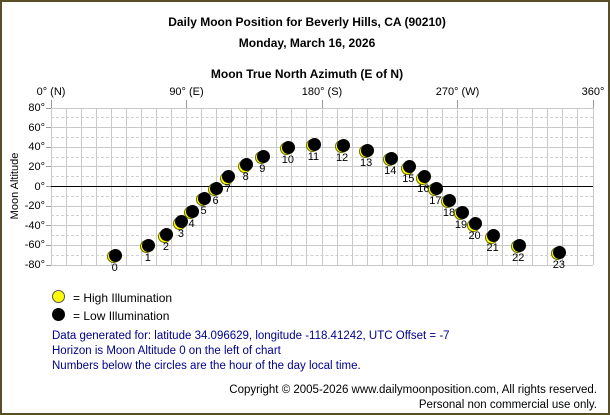 The height and width of the screenshot is (415, 610). I want to click on y-tick-label: 20°, so click(36, 166).